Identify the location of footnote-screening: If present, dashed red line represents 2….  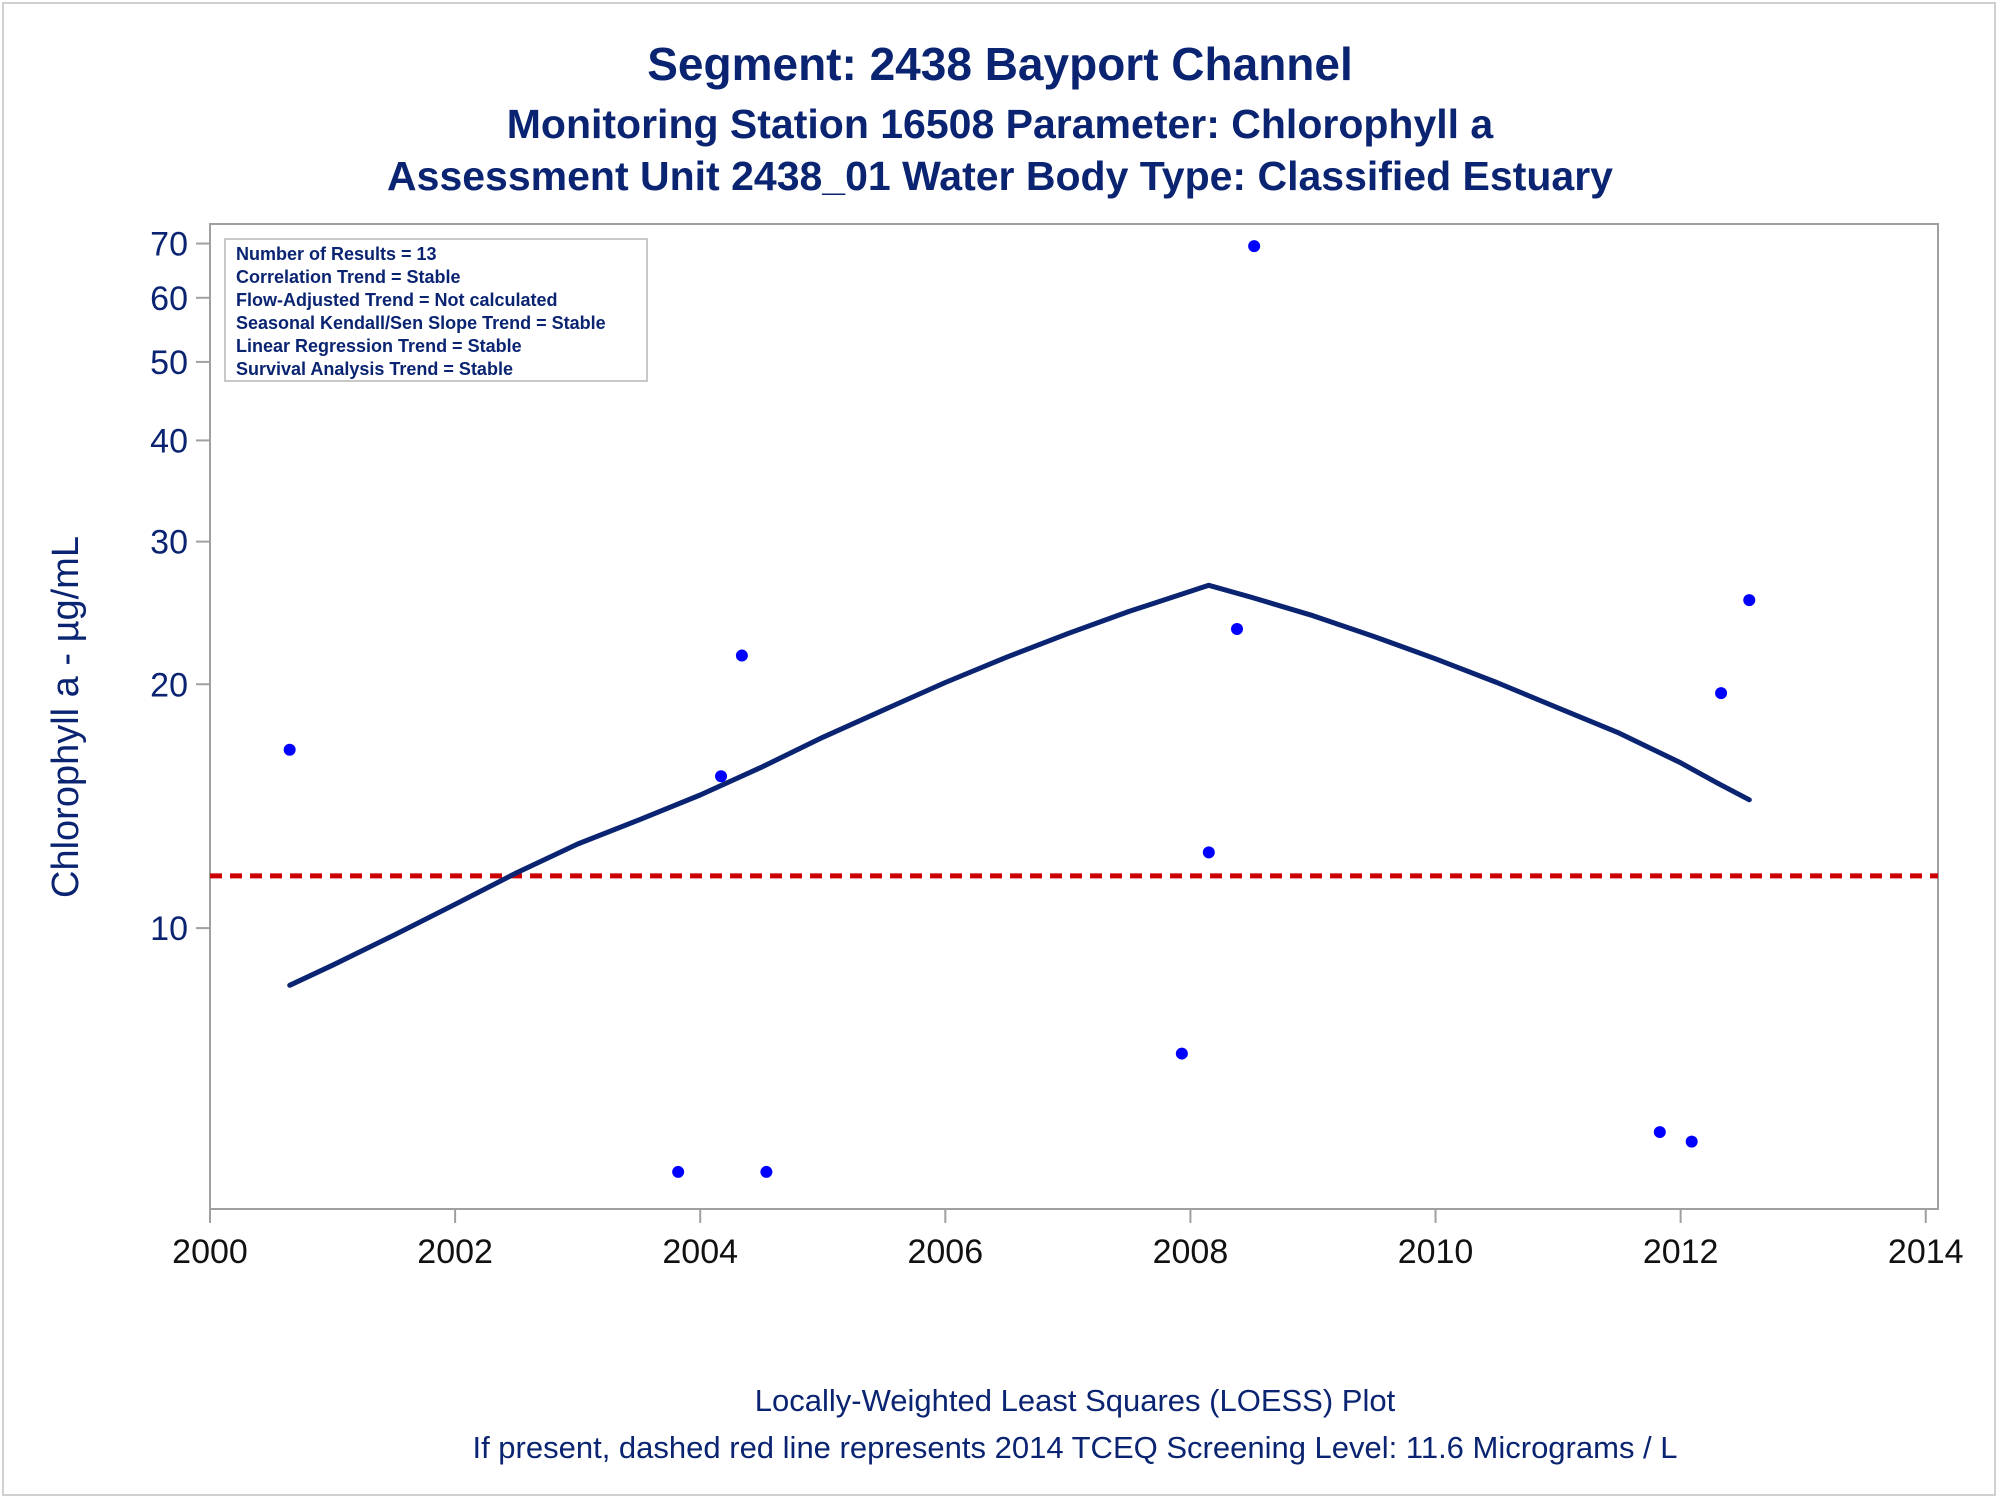
(1074, 1447).